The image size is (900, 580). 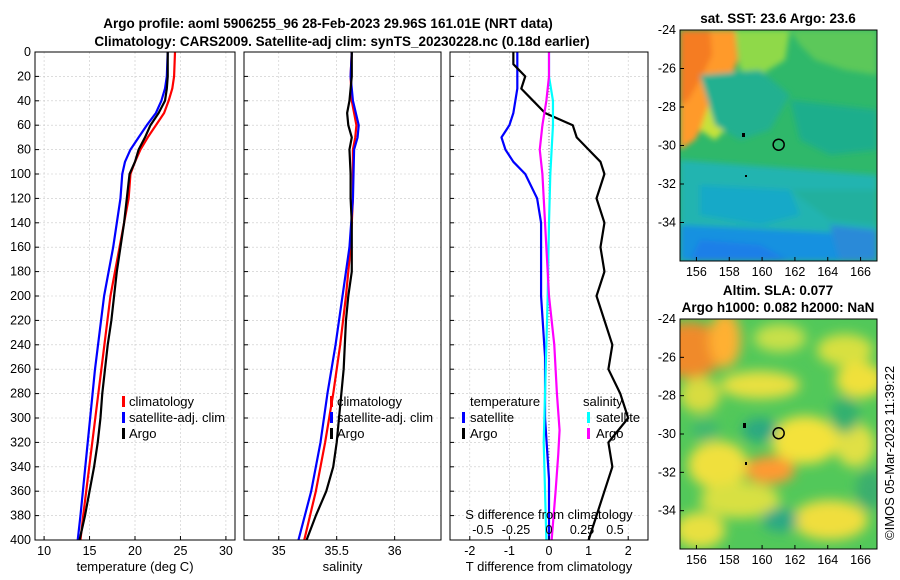 What do you see at coordinates (20, 540) in the screenshot?
I see `y-tick-label: 400` at bounding box center [20, 540].